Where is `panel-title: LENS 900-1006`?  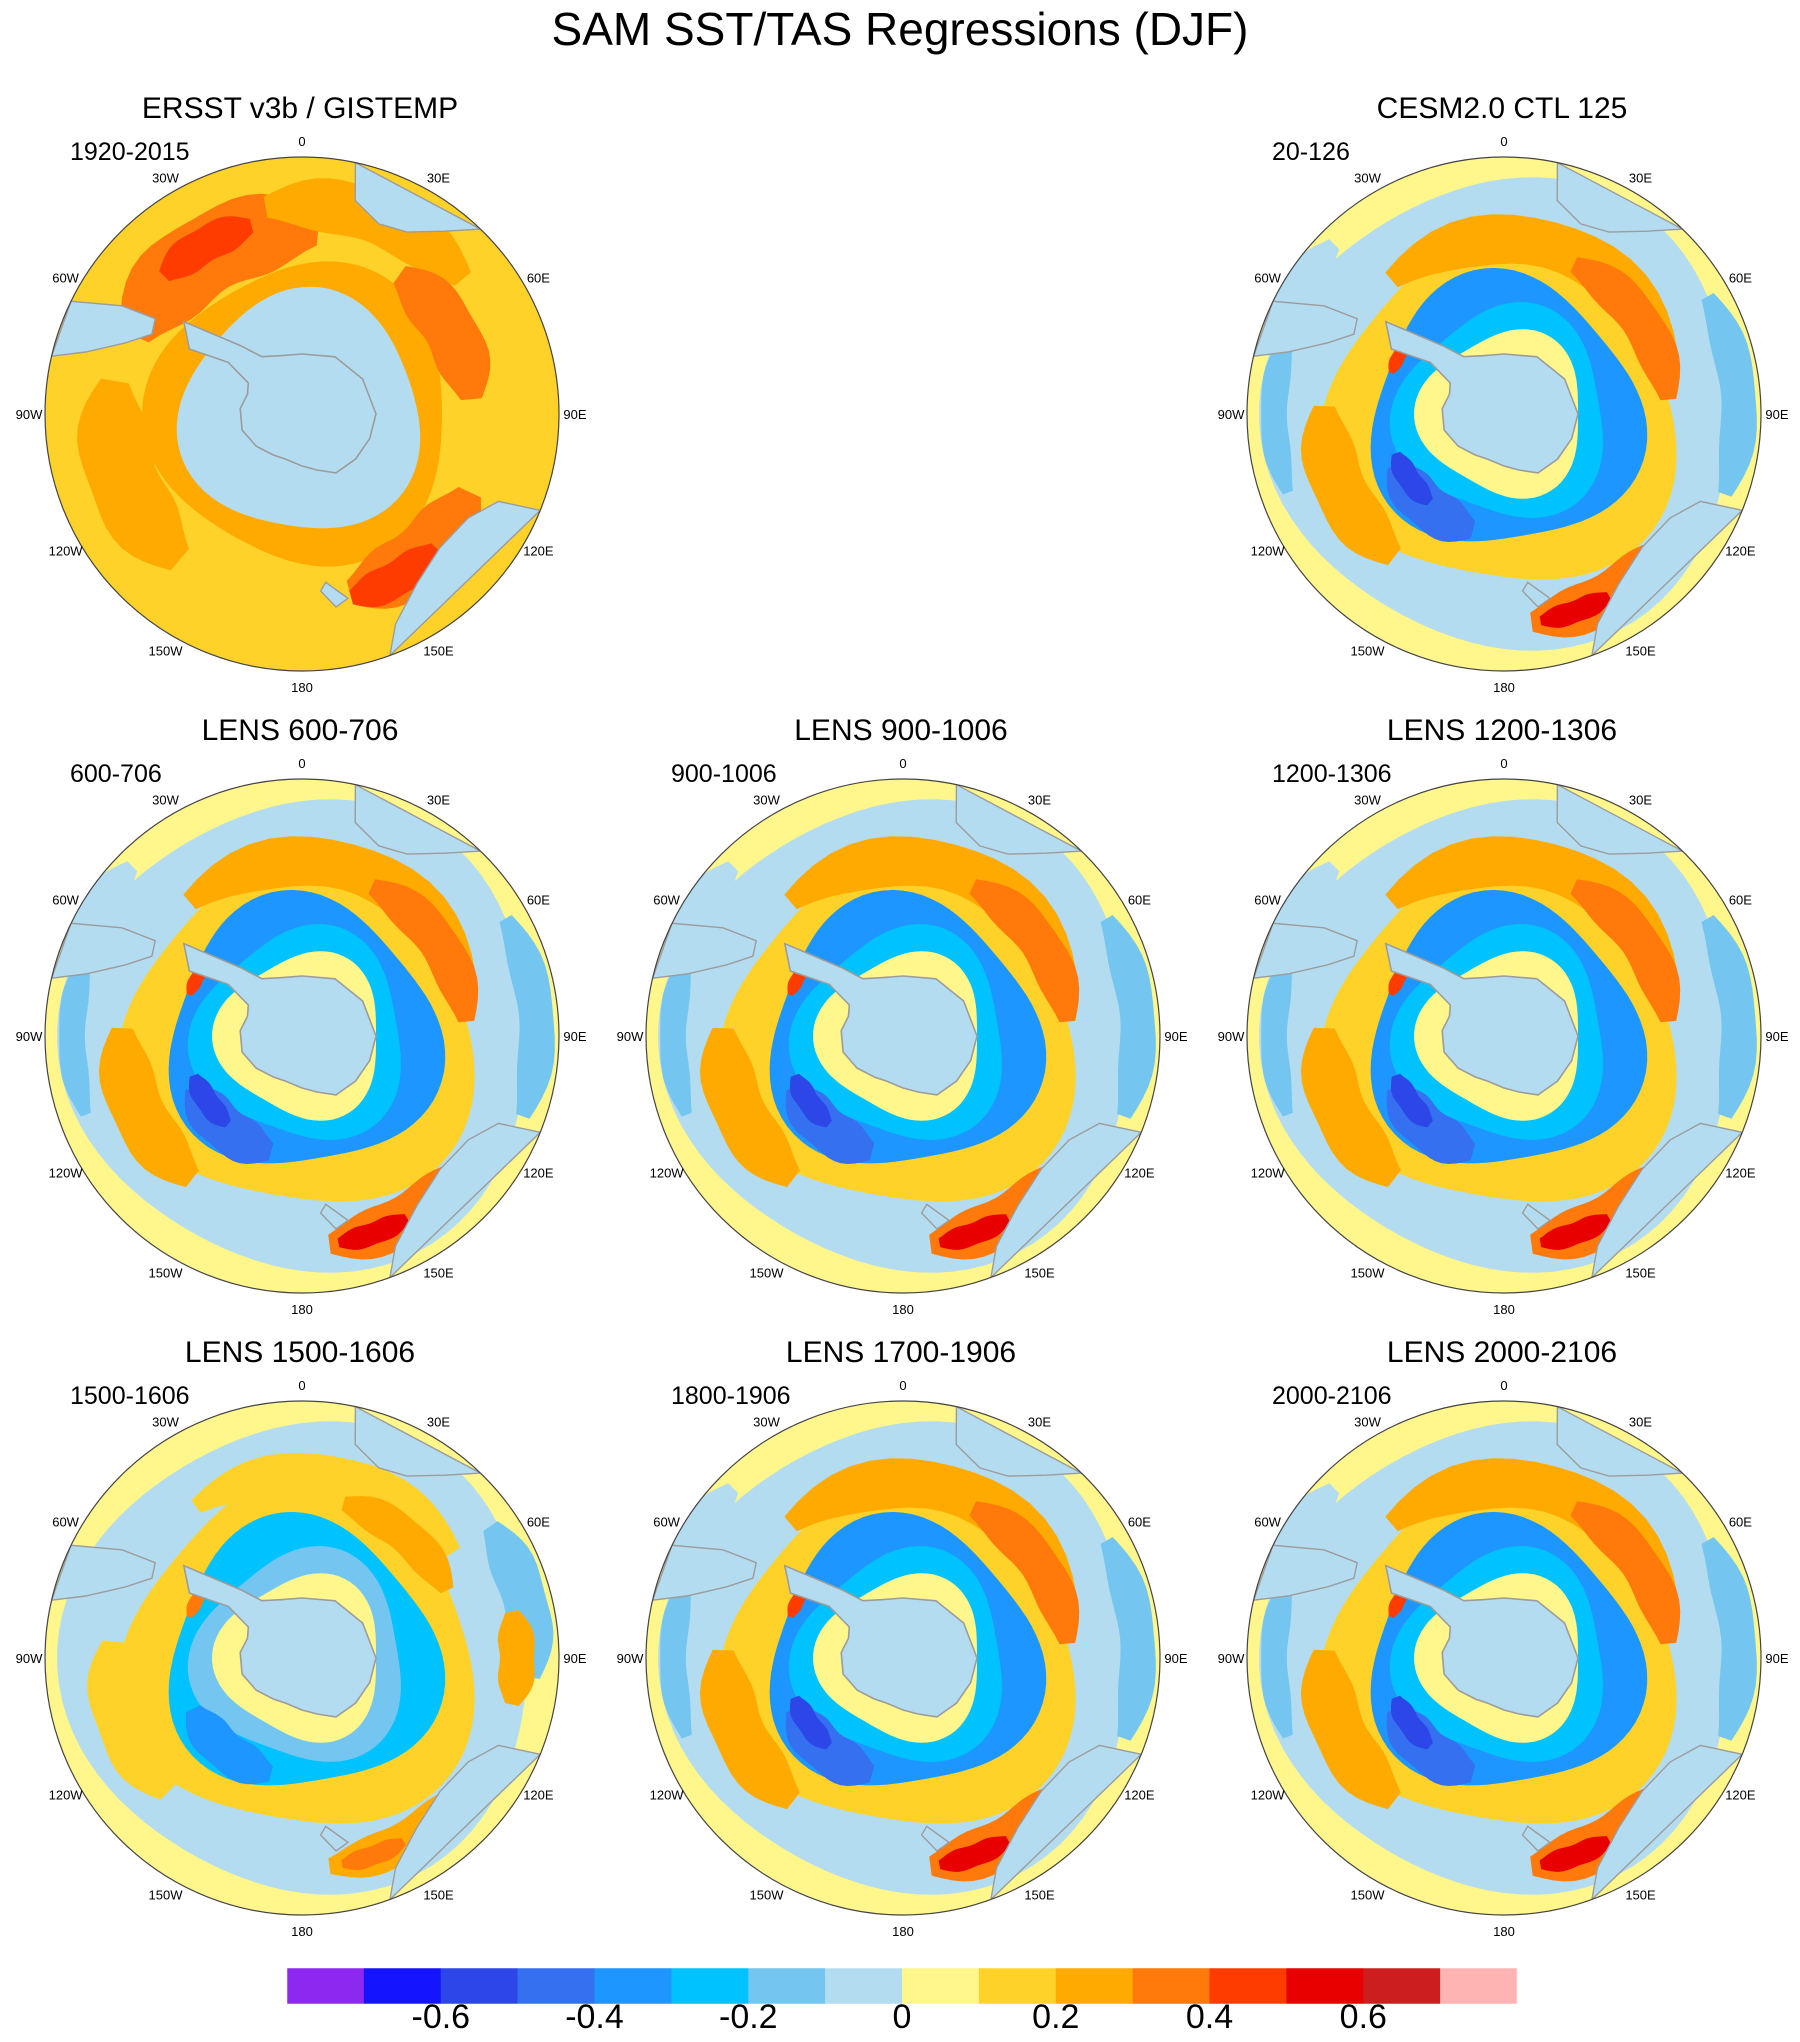
panel-title: LENS 900-1006 is located at coordinates (901, 730).